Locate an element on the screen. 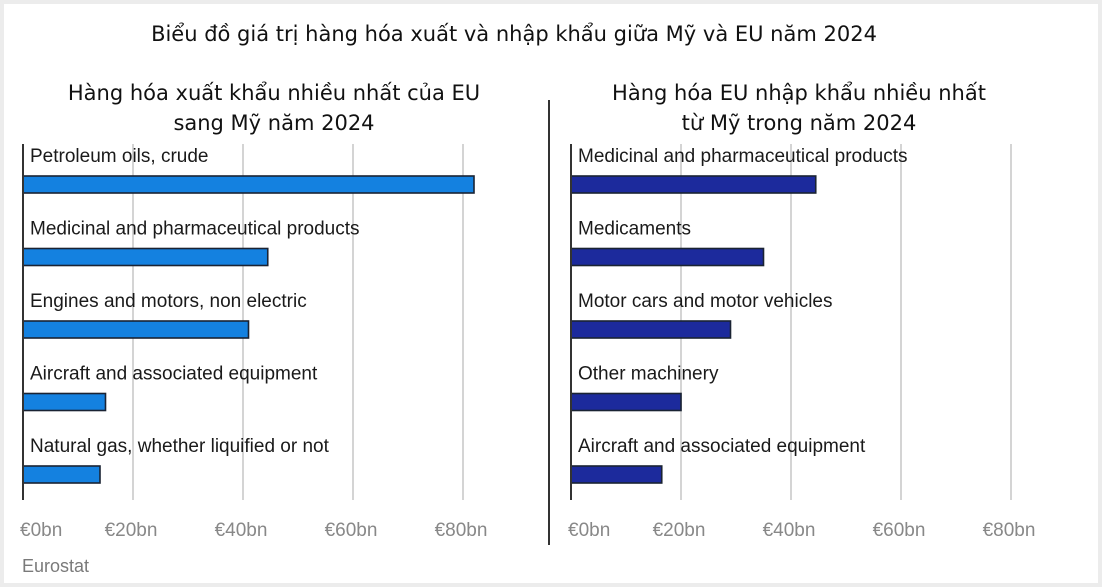  right-category-label: Other machinery is located at coordinates (648, 374).